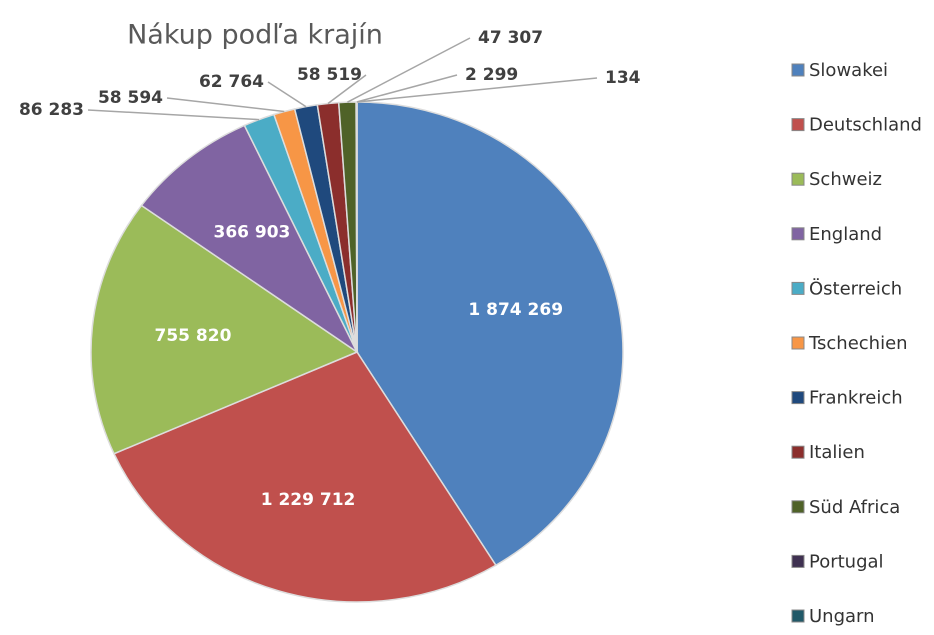  What do you see at coordinates (855, 288) in the screenshot?
I see `legend-label: Österreich` at bounding box center [855, 288].